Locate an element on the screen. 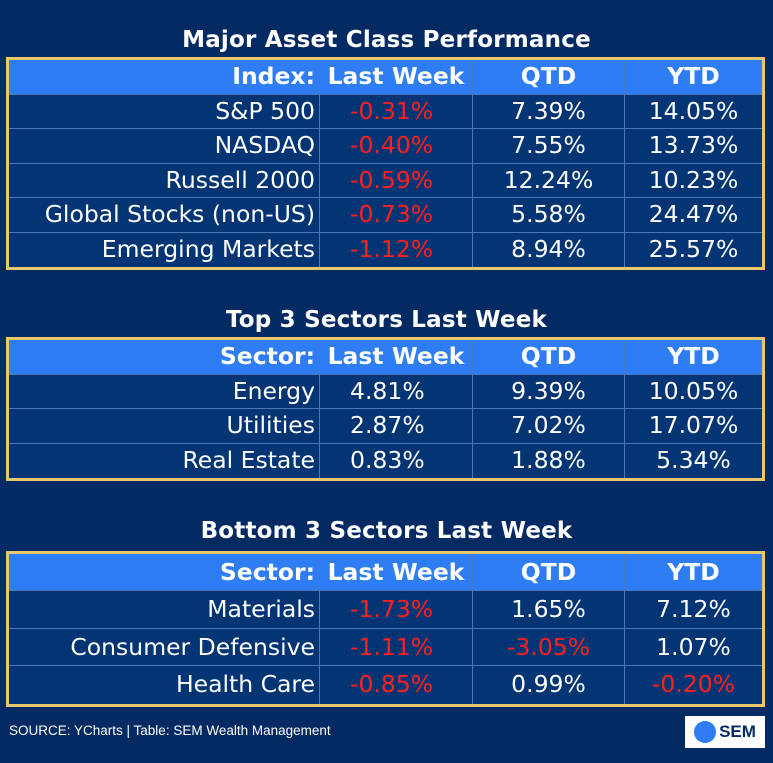 The width and height of the screenshot is (773, 763). ytd-value: 24.47% is located at coordinates (693, 214).